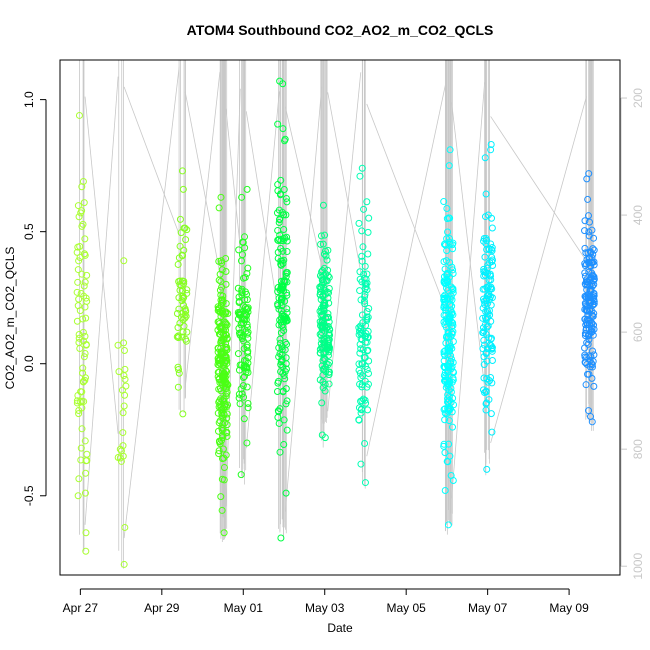 The height and width of the screenshot is (650, 650). I want to click on y-tick-label: -0.5, so click(29, 495).